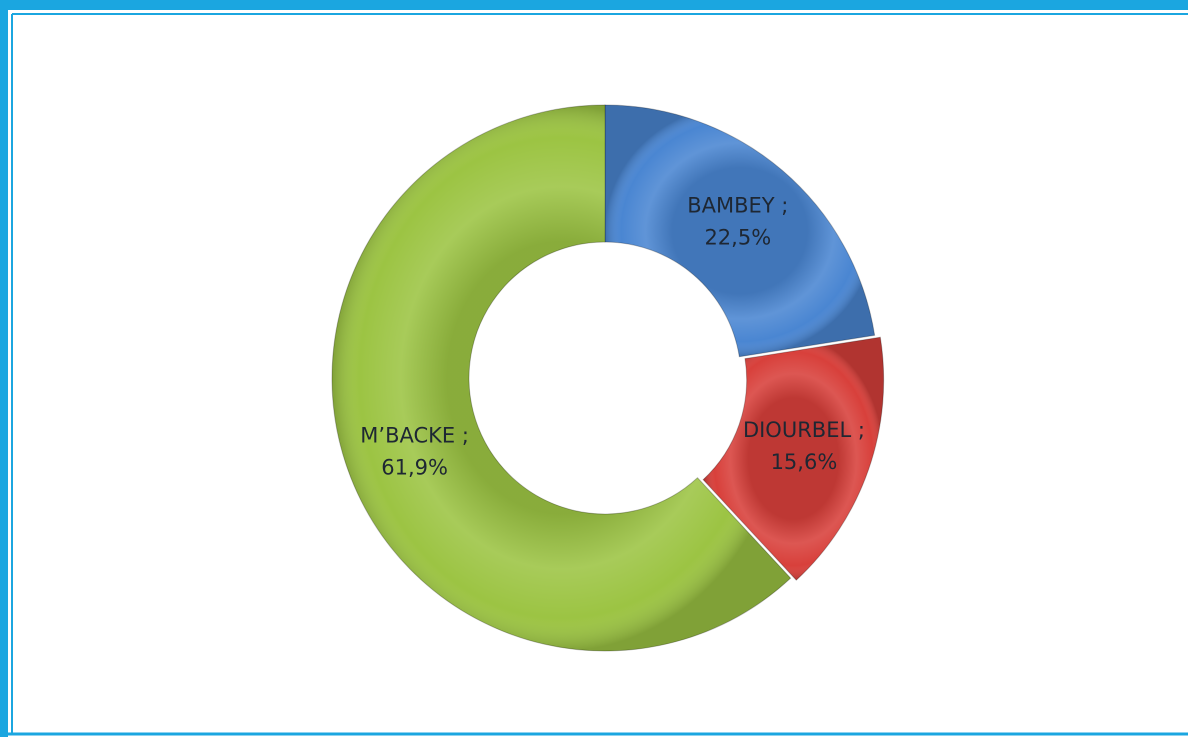  I want to click on frame-top, so click(594, 5).